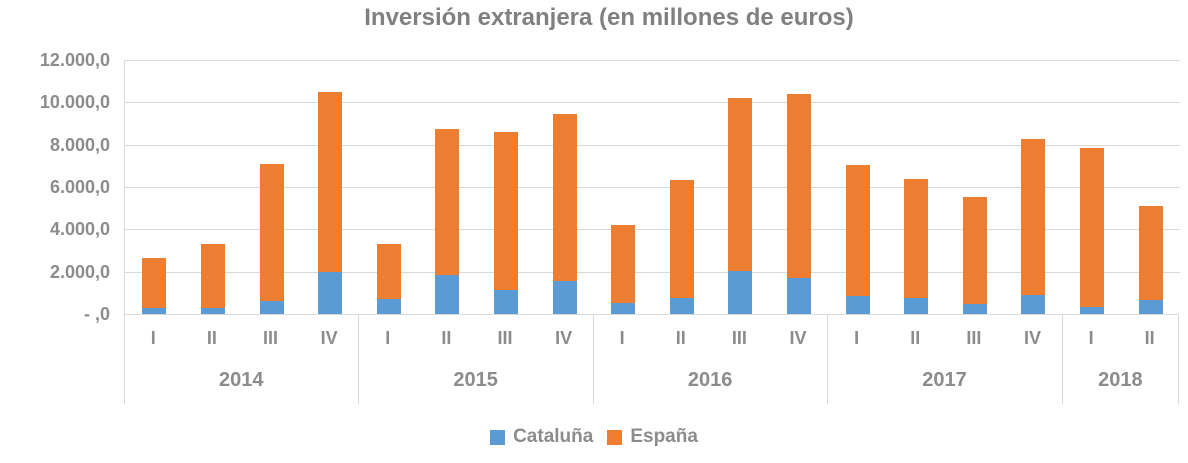  Describe the element at coordinates (505, 338) in the screenshot. I see `x-axis-quarter-label-2015-III: III` at that location.